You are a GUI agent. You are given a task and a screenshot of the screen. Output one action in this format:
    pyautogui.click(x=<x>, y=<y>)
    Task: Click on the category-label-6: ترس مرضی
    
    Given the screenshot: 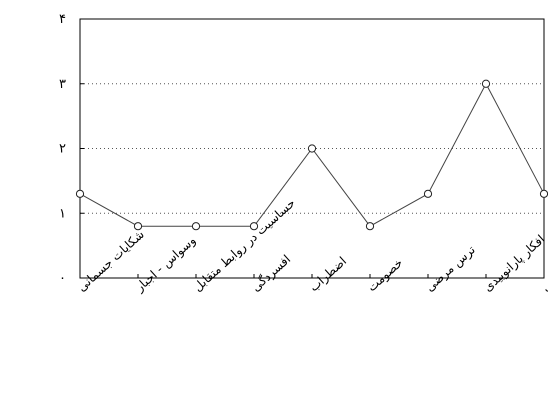 What is the action you would take?
    pyautogui.click(x=451, y=269)
    